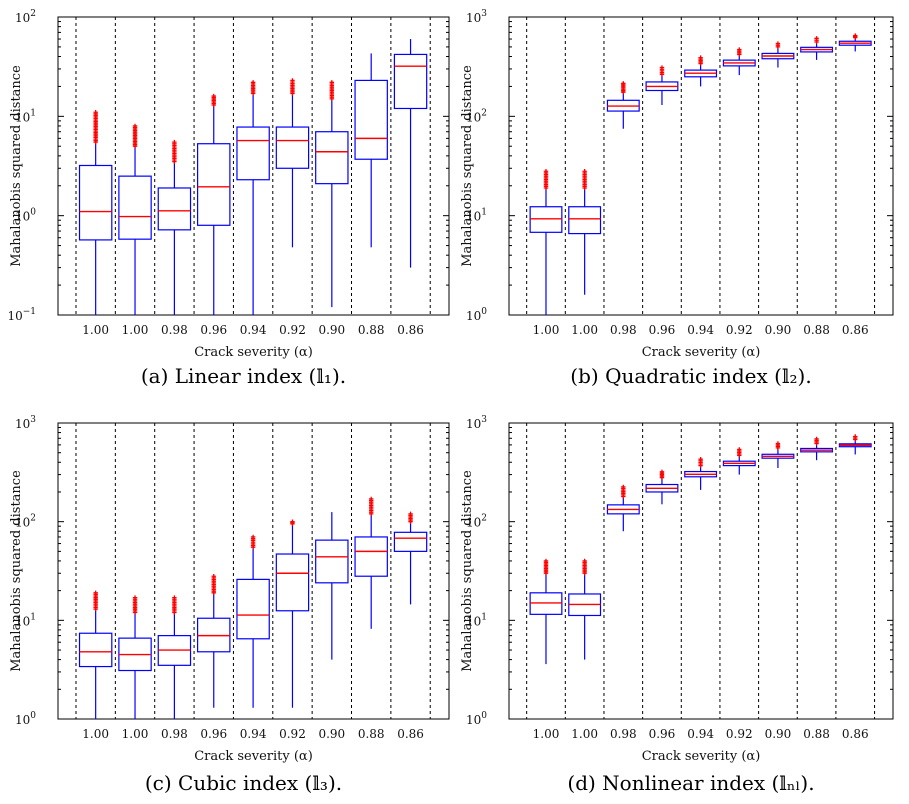  I want to click on panel-caption: (d) Nonlinear index (𝕝ₙₗ)., so click(690, 783).